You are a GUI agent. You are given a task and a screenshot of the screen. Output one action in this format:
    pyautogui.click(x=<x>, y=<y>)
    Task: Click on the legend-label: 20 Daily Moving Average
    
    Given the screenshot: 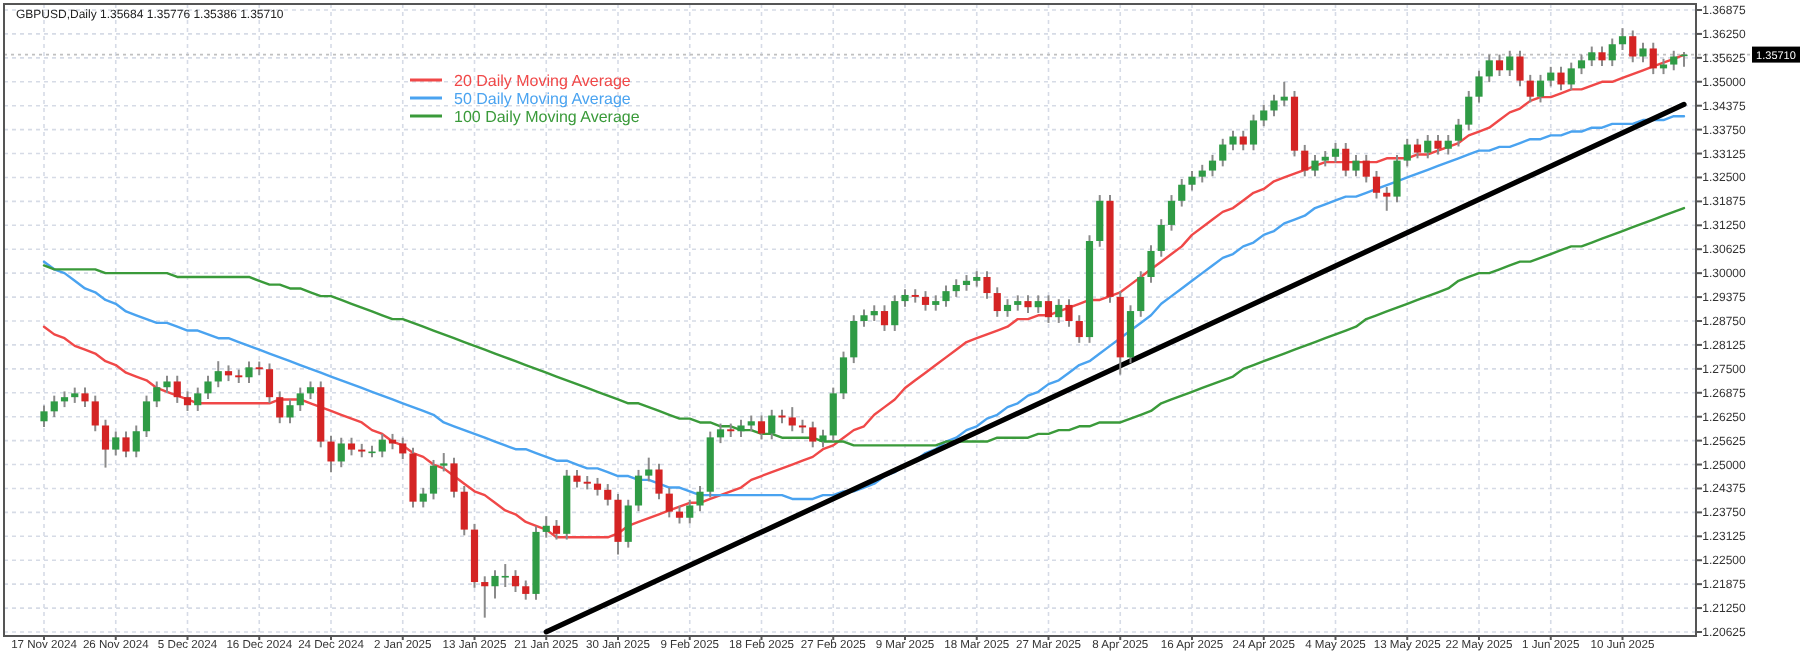 What is the action you would take?
    pyautogui.click(x=543, y=81)
    